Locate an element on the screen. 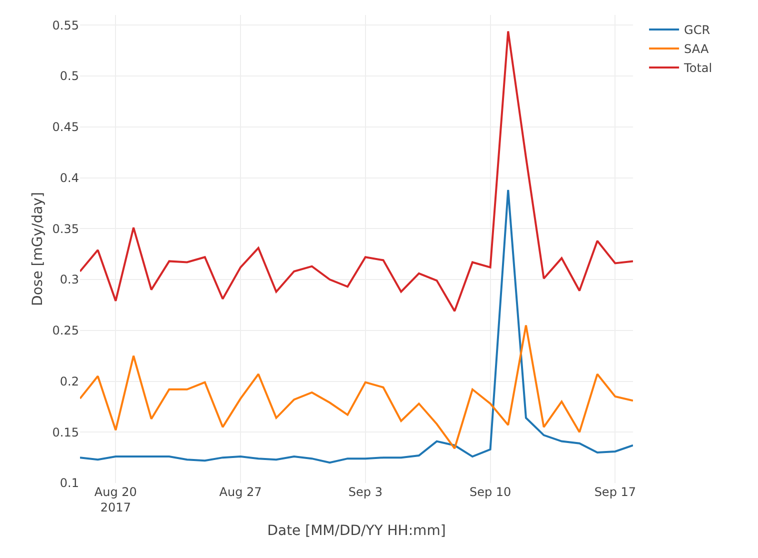  y-tick-label: 0.35 is located at coordinates (65, 229).